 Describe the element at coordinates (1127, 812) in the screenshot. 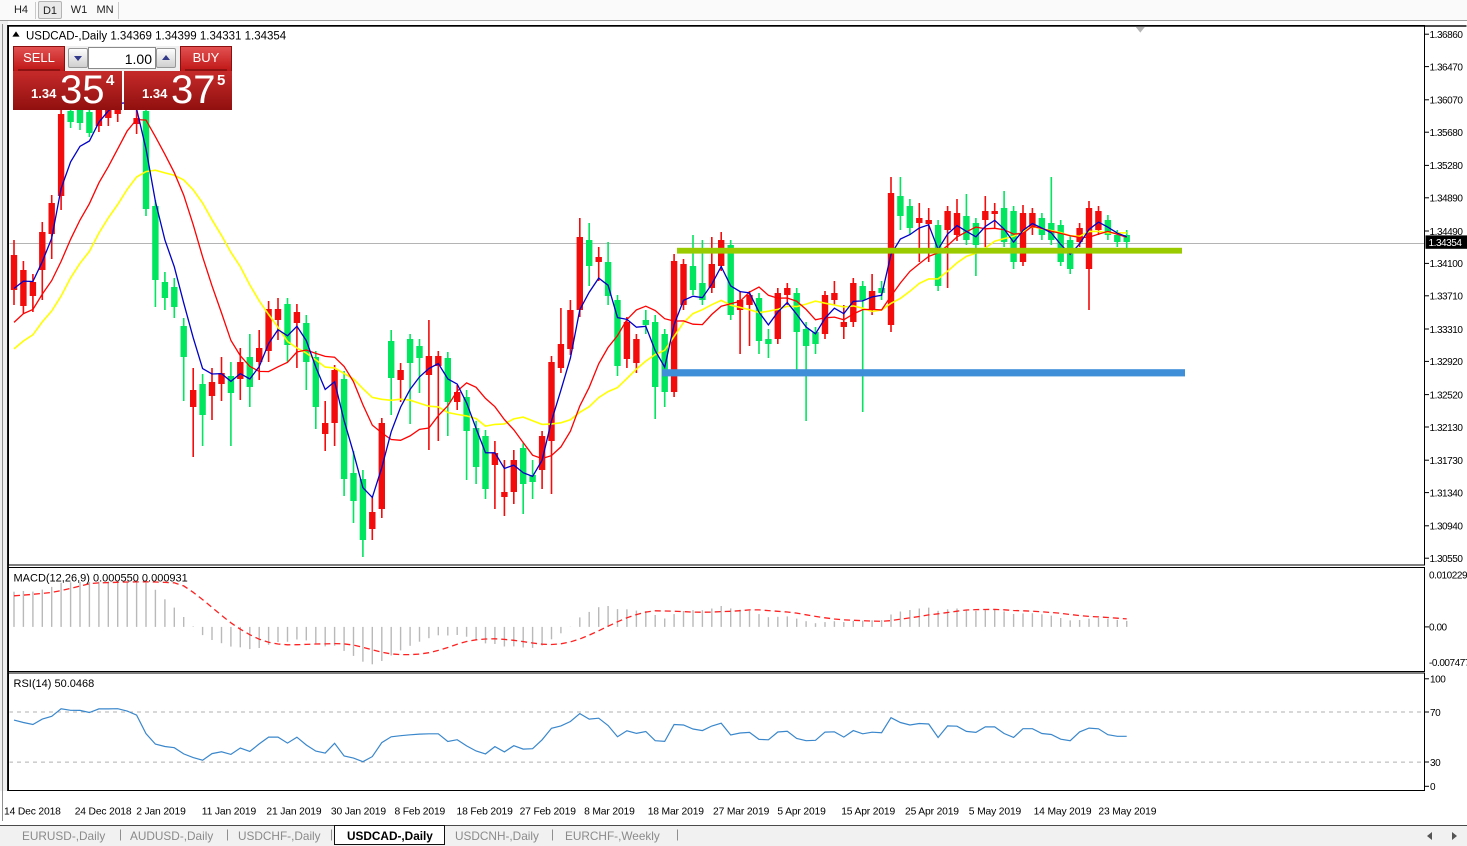

I see `svg-text: 23 May 2019` at that location.